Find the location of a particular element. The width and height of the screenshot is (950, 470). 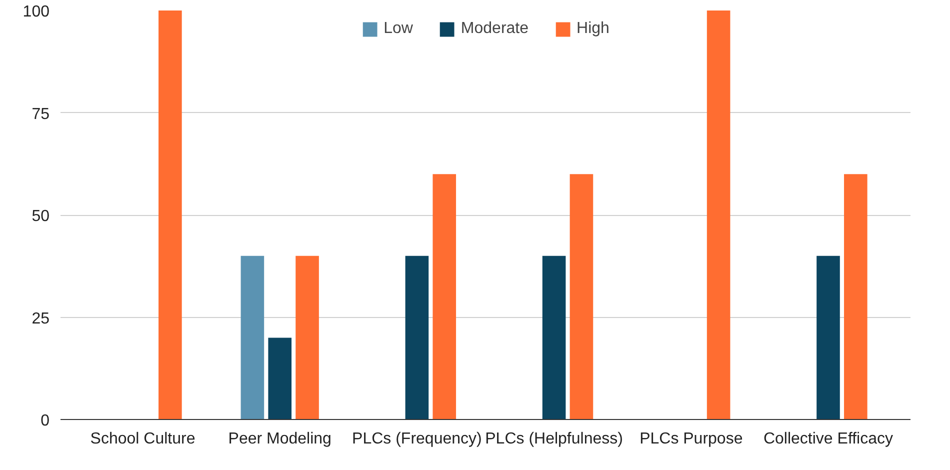

x-tick-label: PLCs (Frequency) is located at coordinates (417, 439).